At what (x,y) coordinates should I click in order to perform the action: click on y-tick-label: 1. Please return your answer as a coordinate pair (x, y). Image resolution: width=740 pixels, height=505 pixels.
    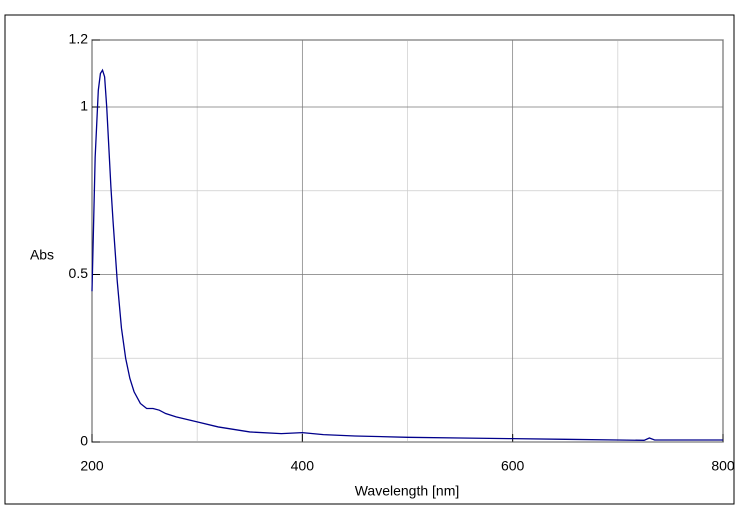
    Looking at the image, I should click on (84, 106).